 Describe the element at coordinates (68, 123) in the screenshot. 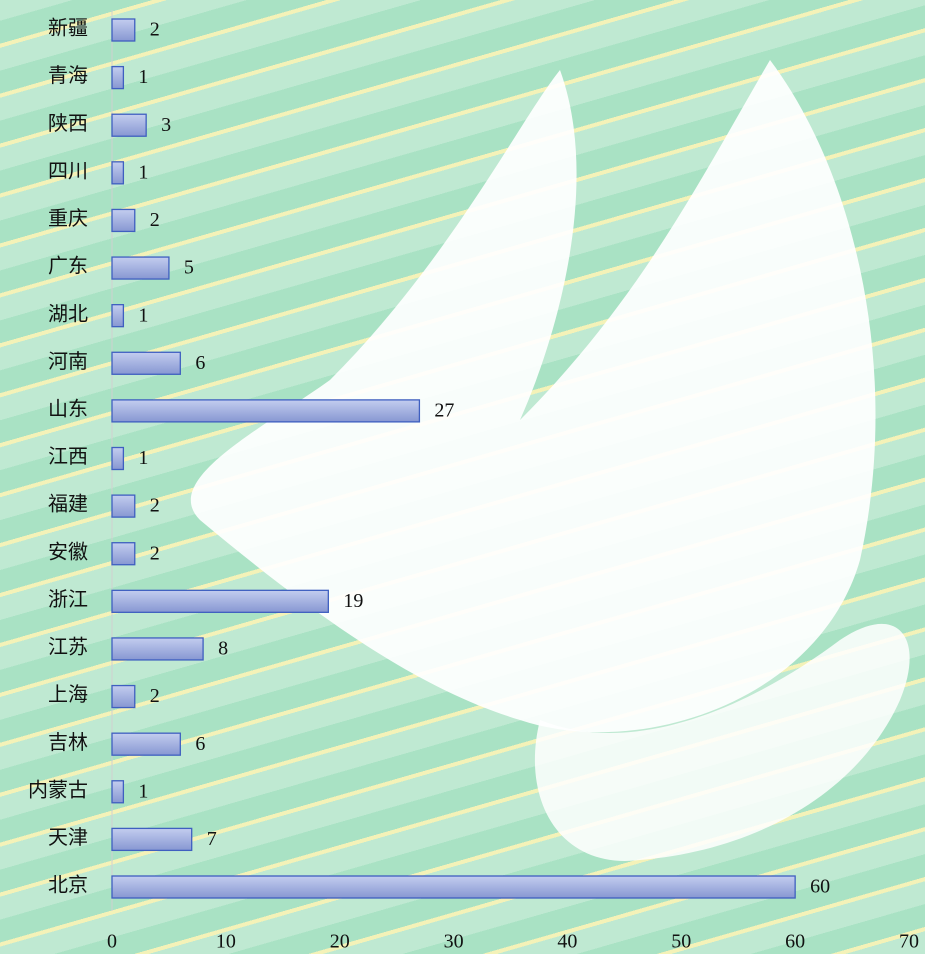

I see `y-tick-label: 陕西` at that location.